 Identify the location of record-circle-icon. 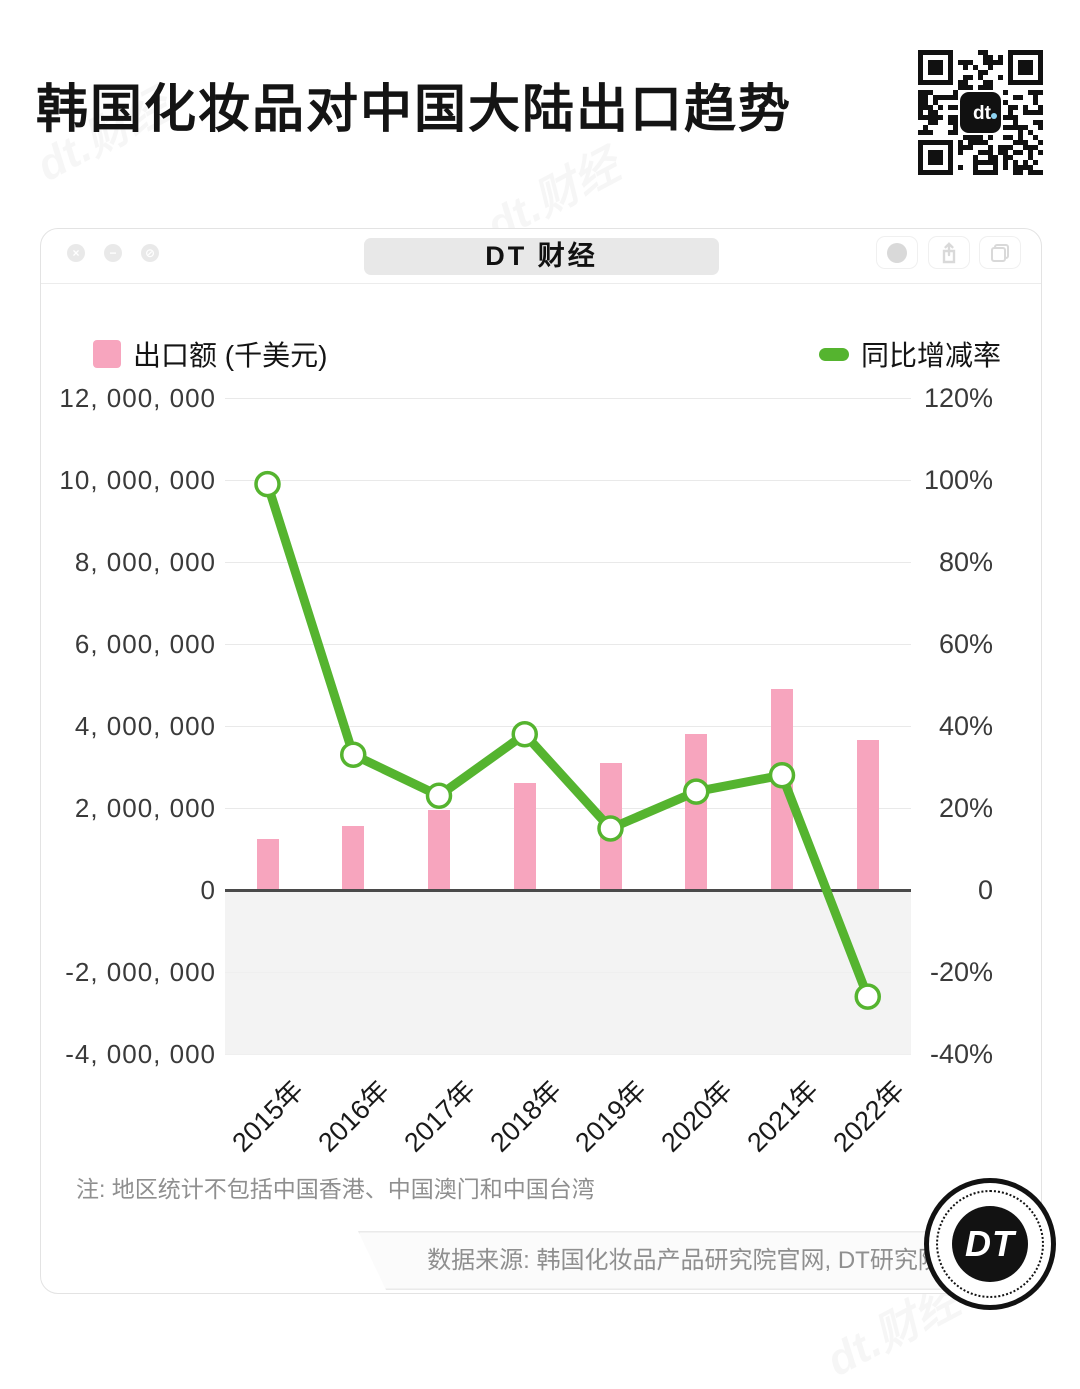
(897, 252).